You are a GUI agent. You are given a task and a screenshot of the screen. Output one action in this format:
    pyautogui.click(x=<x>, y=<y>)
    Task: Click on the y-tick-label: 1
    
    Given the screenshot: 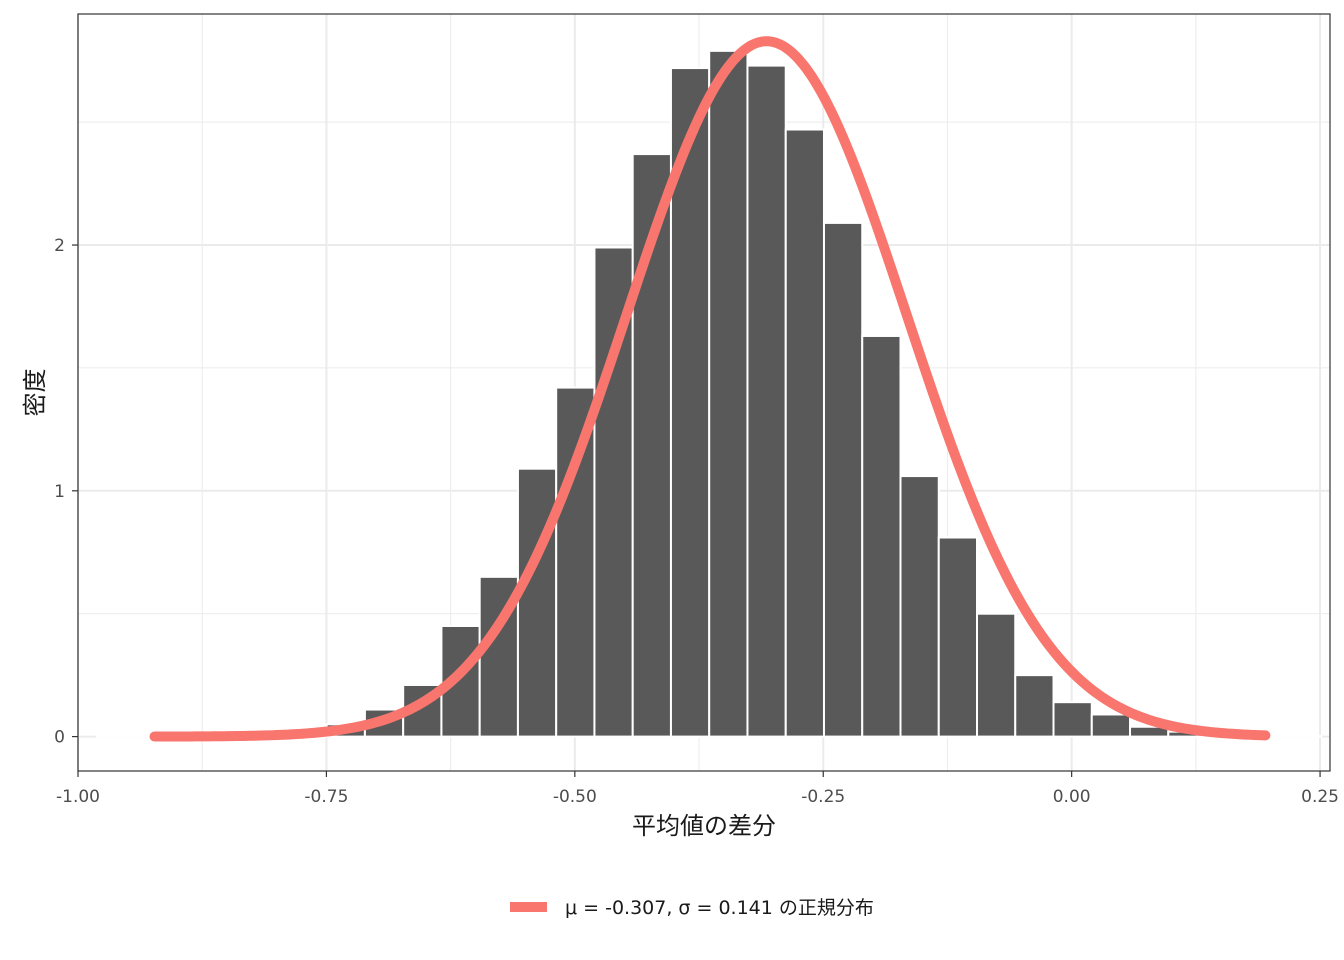 What is the action you would take?
    pyautogui.click(x=59, y=492)
    